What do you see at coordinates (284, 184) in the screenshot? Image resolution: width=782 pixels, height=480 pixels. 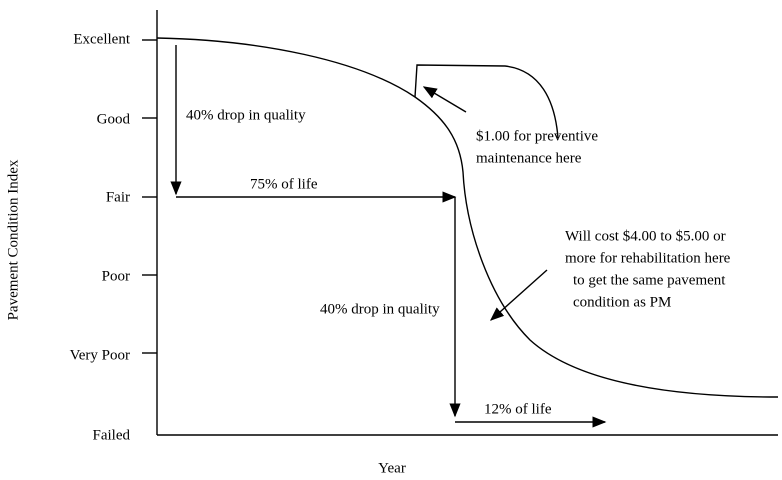 I see `annotation: 75% of life` at bounding box center [284, 184].